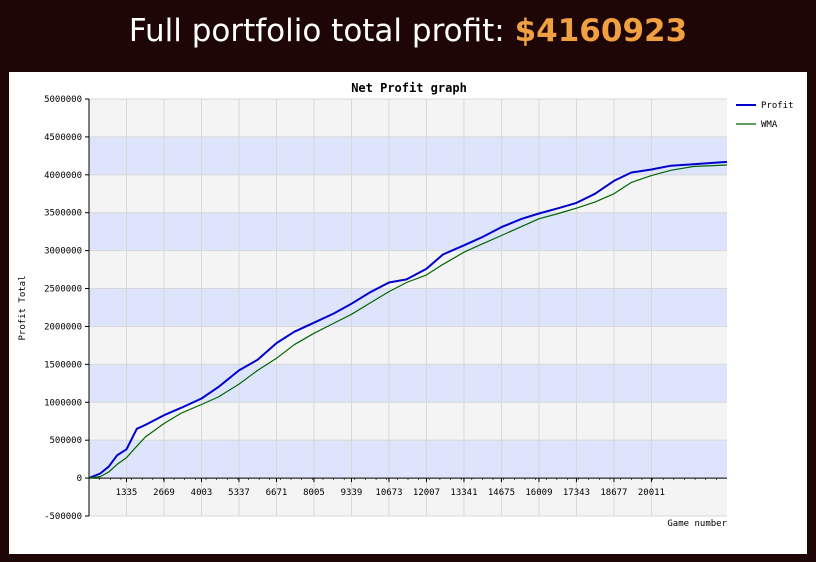  I want to click on x-tick-label: 1335, so click(127, 493).